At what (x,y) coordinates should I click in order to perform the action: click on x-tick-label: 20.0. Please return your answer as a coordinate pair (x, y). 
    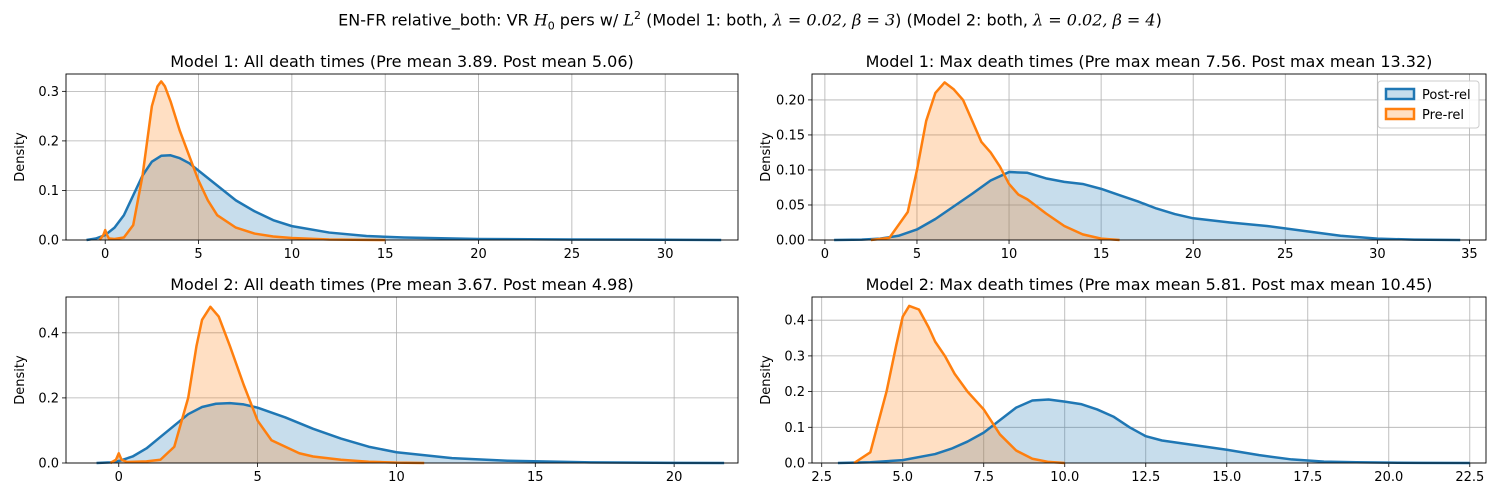
    Looking at the image, I should click on (1388, 477).